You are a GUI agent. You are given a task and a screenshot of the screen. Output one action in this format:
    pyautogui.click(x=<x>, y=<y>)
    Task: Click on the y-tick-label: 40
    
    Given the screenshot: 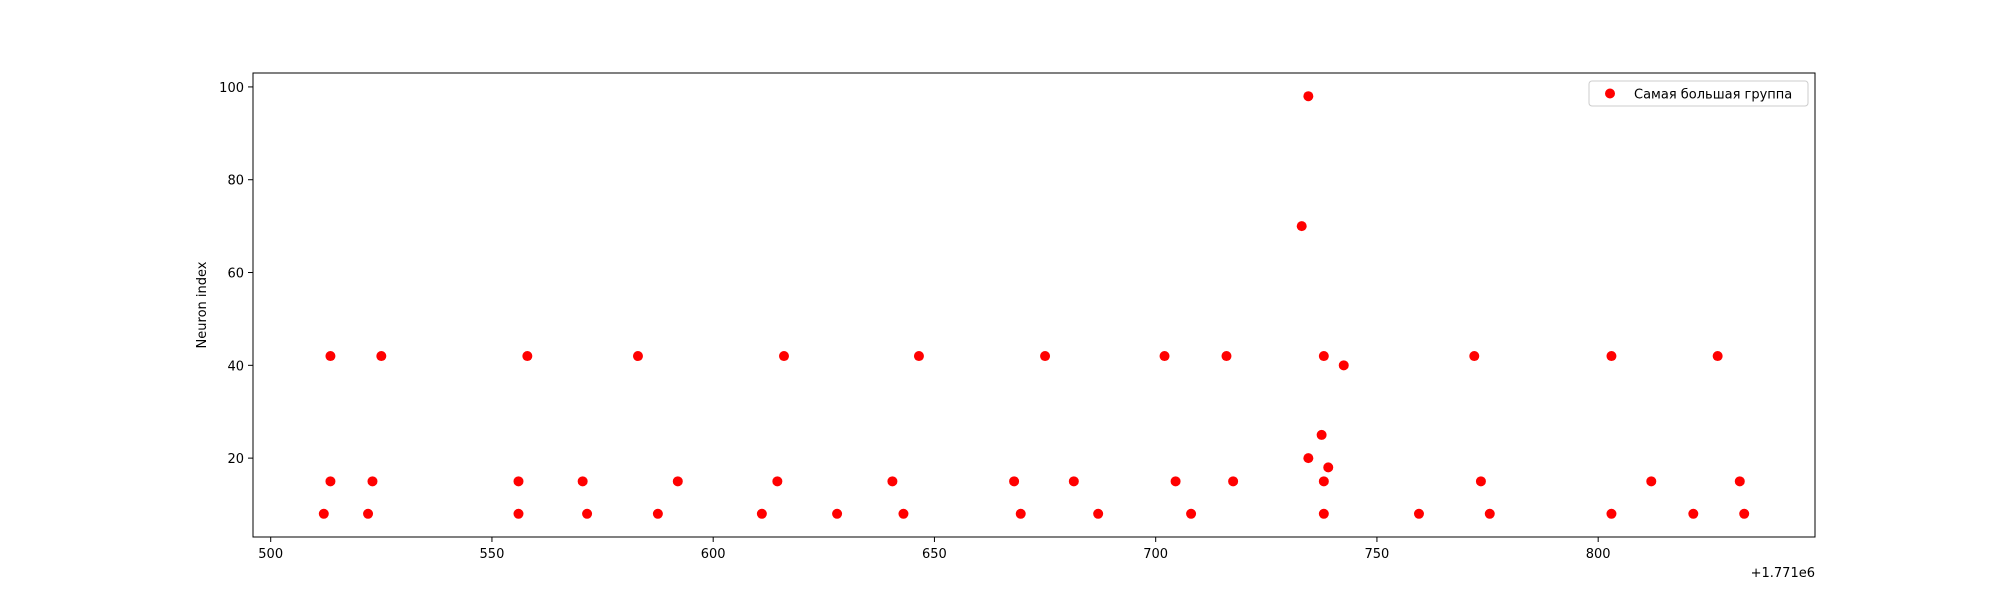 What is the action you would take?
    pyautogui.click(x=235, y=366)
    